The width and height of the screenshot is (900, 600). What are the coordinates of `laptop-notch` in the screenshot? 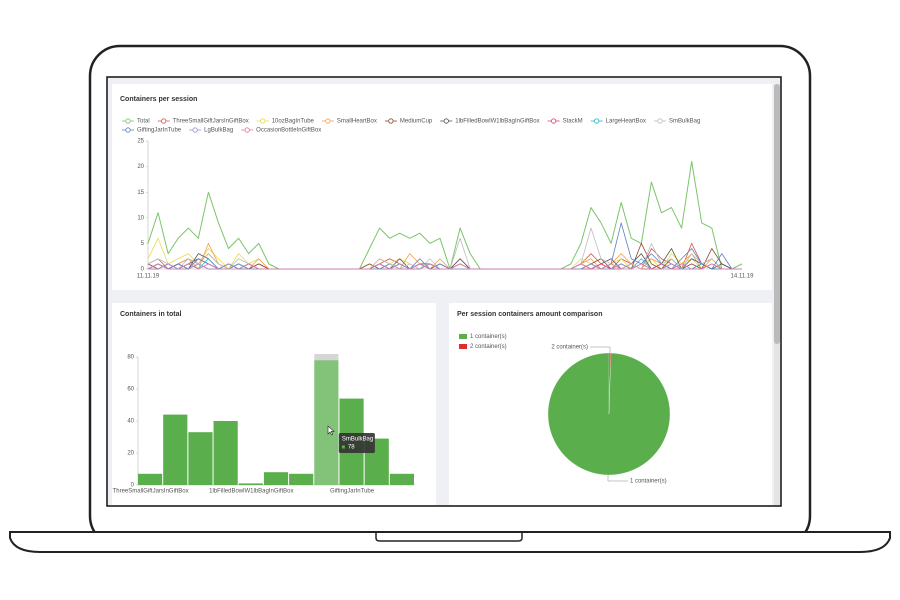 It's located at (449, 537).